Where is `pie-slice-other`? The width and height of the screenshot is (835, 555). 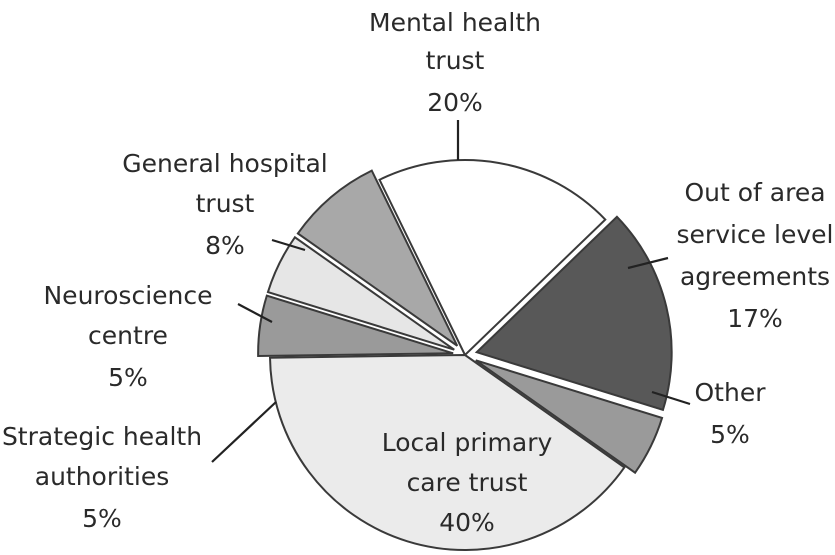 pie-slice-other is located at coordinates (569, 417).